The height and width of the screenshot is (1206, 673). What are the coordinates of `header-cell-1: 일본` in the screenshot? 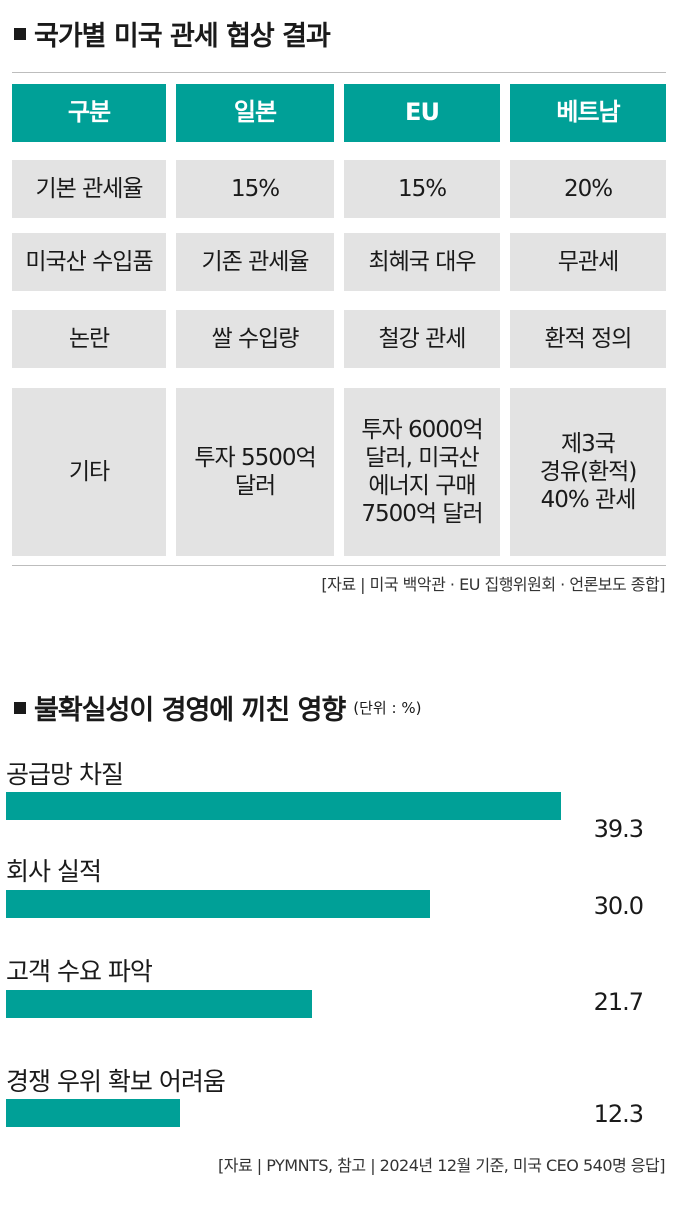 It's located at (255, 113).